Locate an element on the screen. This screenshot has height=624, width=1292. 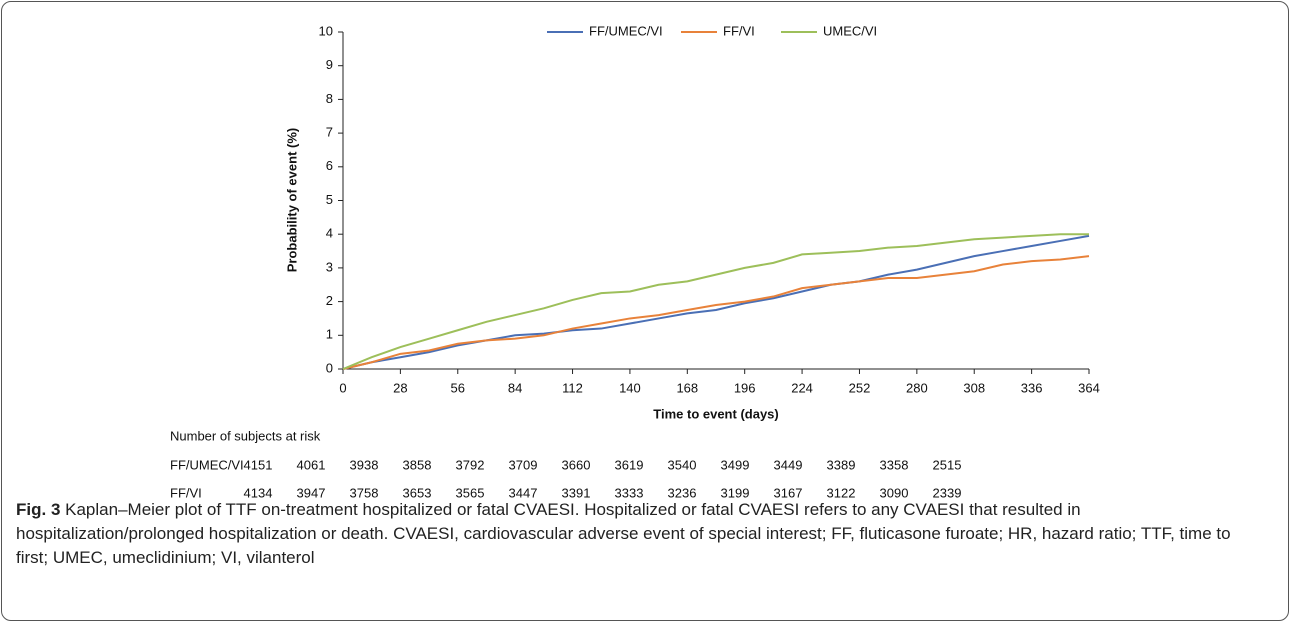
at-risk-value: 3947 is located at coordinates (311, 492).